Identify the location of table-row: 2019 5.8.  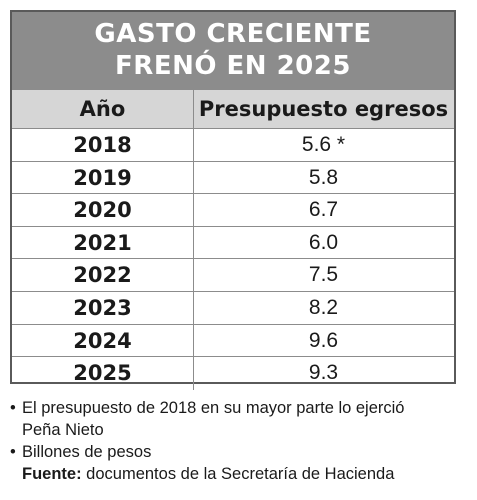
(233, 178).